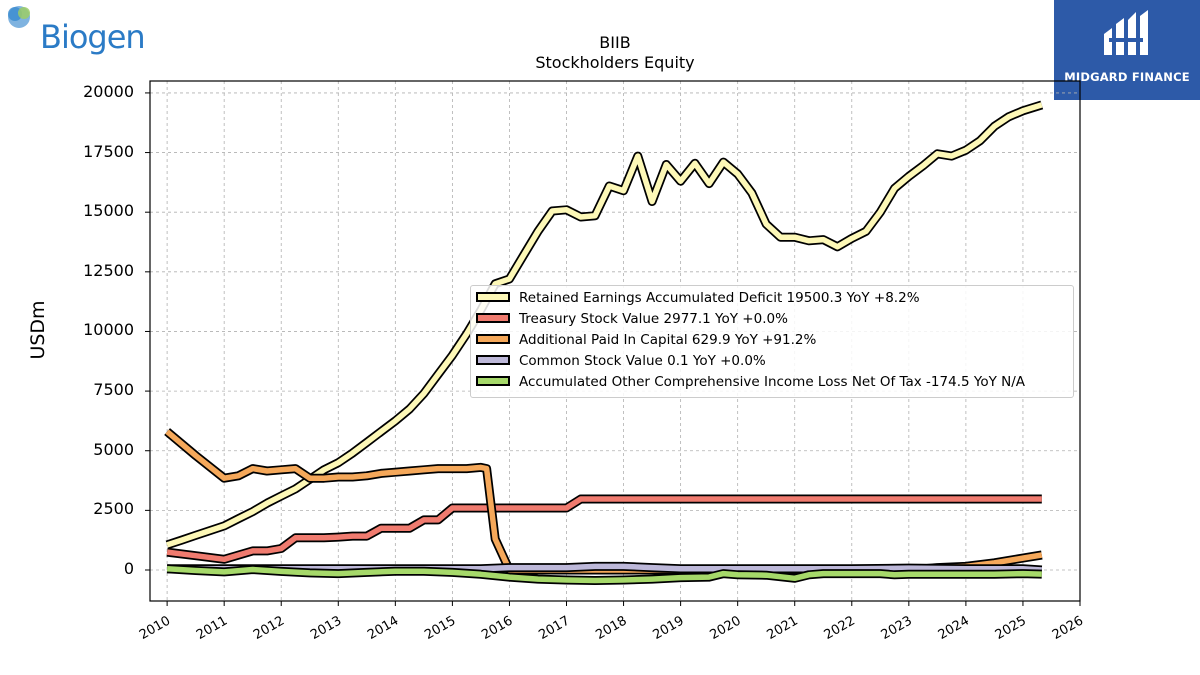  Describe the element at coordinates (113, 390) in the screenshot. I see `y-tick-label: 7500` at that location.